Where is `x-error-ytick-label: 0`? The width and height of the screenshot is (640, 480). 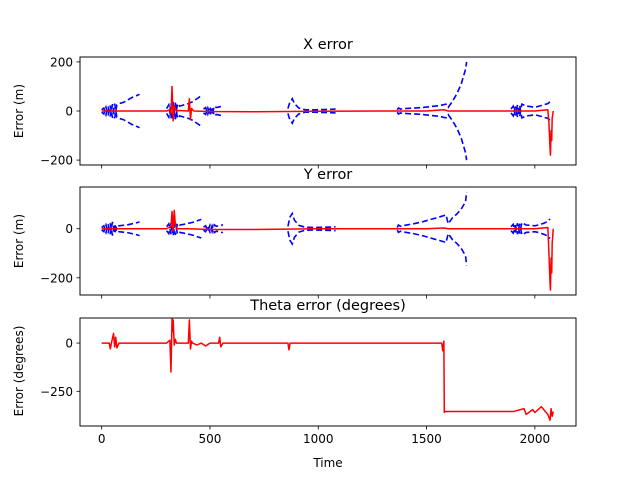
x-error-ytick-label: 0 is located at coordinates (69, 112).